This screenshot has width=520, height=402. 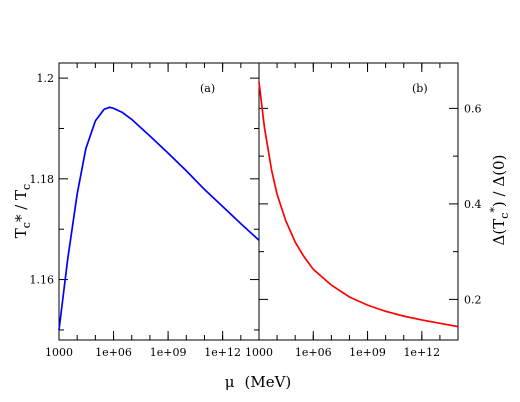 What do you see at coordinates (42, 179) in the screenshot?
I see `y-tick-label: 1.18` at bounding box center [42, 179].